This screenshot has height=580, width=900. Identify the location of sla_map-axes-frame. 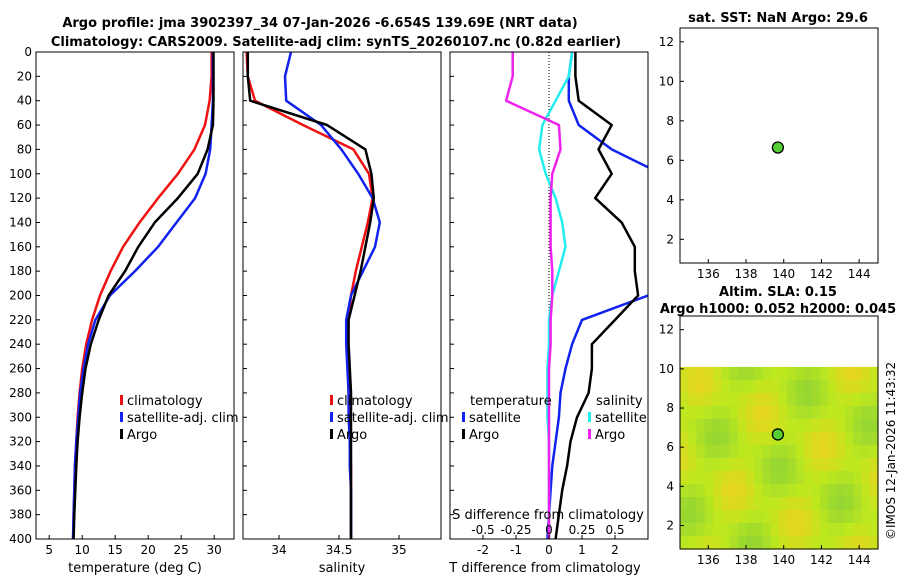
(779, 432).